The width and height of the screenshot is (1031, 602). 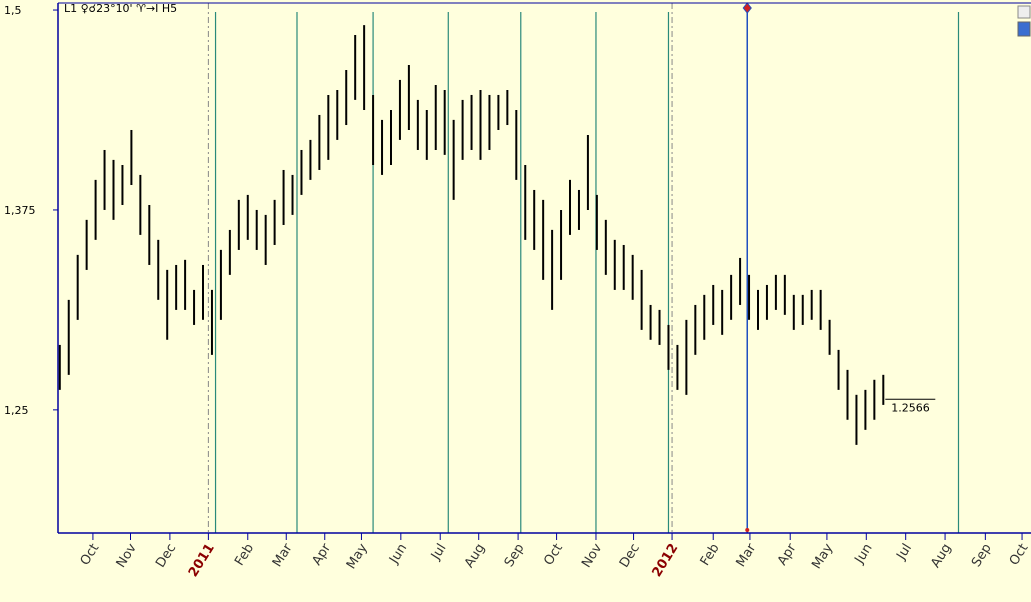 What do you see at coordinates (910, 407) in the screenshot?
I see `last-price-label: 1.2566` at bounding box center [910, 407].